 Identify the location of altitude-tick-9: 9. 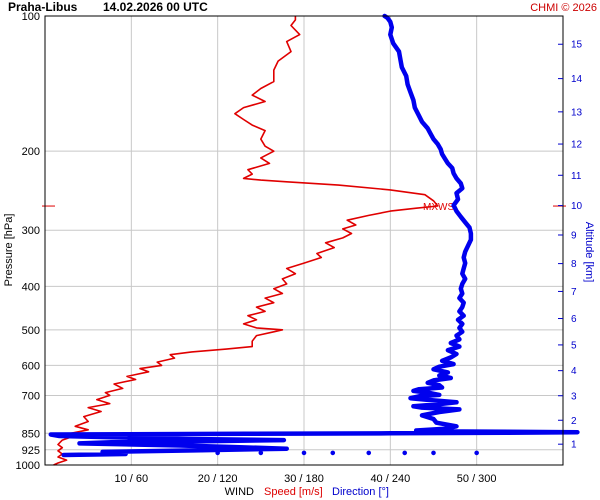
(574, 235).